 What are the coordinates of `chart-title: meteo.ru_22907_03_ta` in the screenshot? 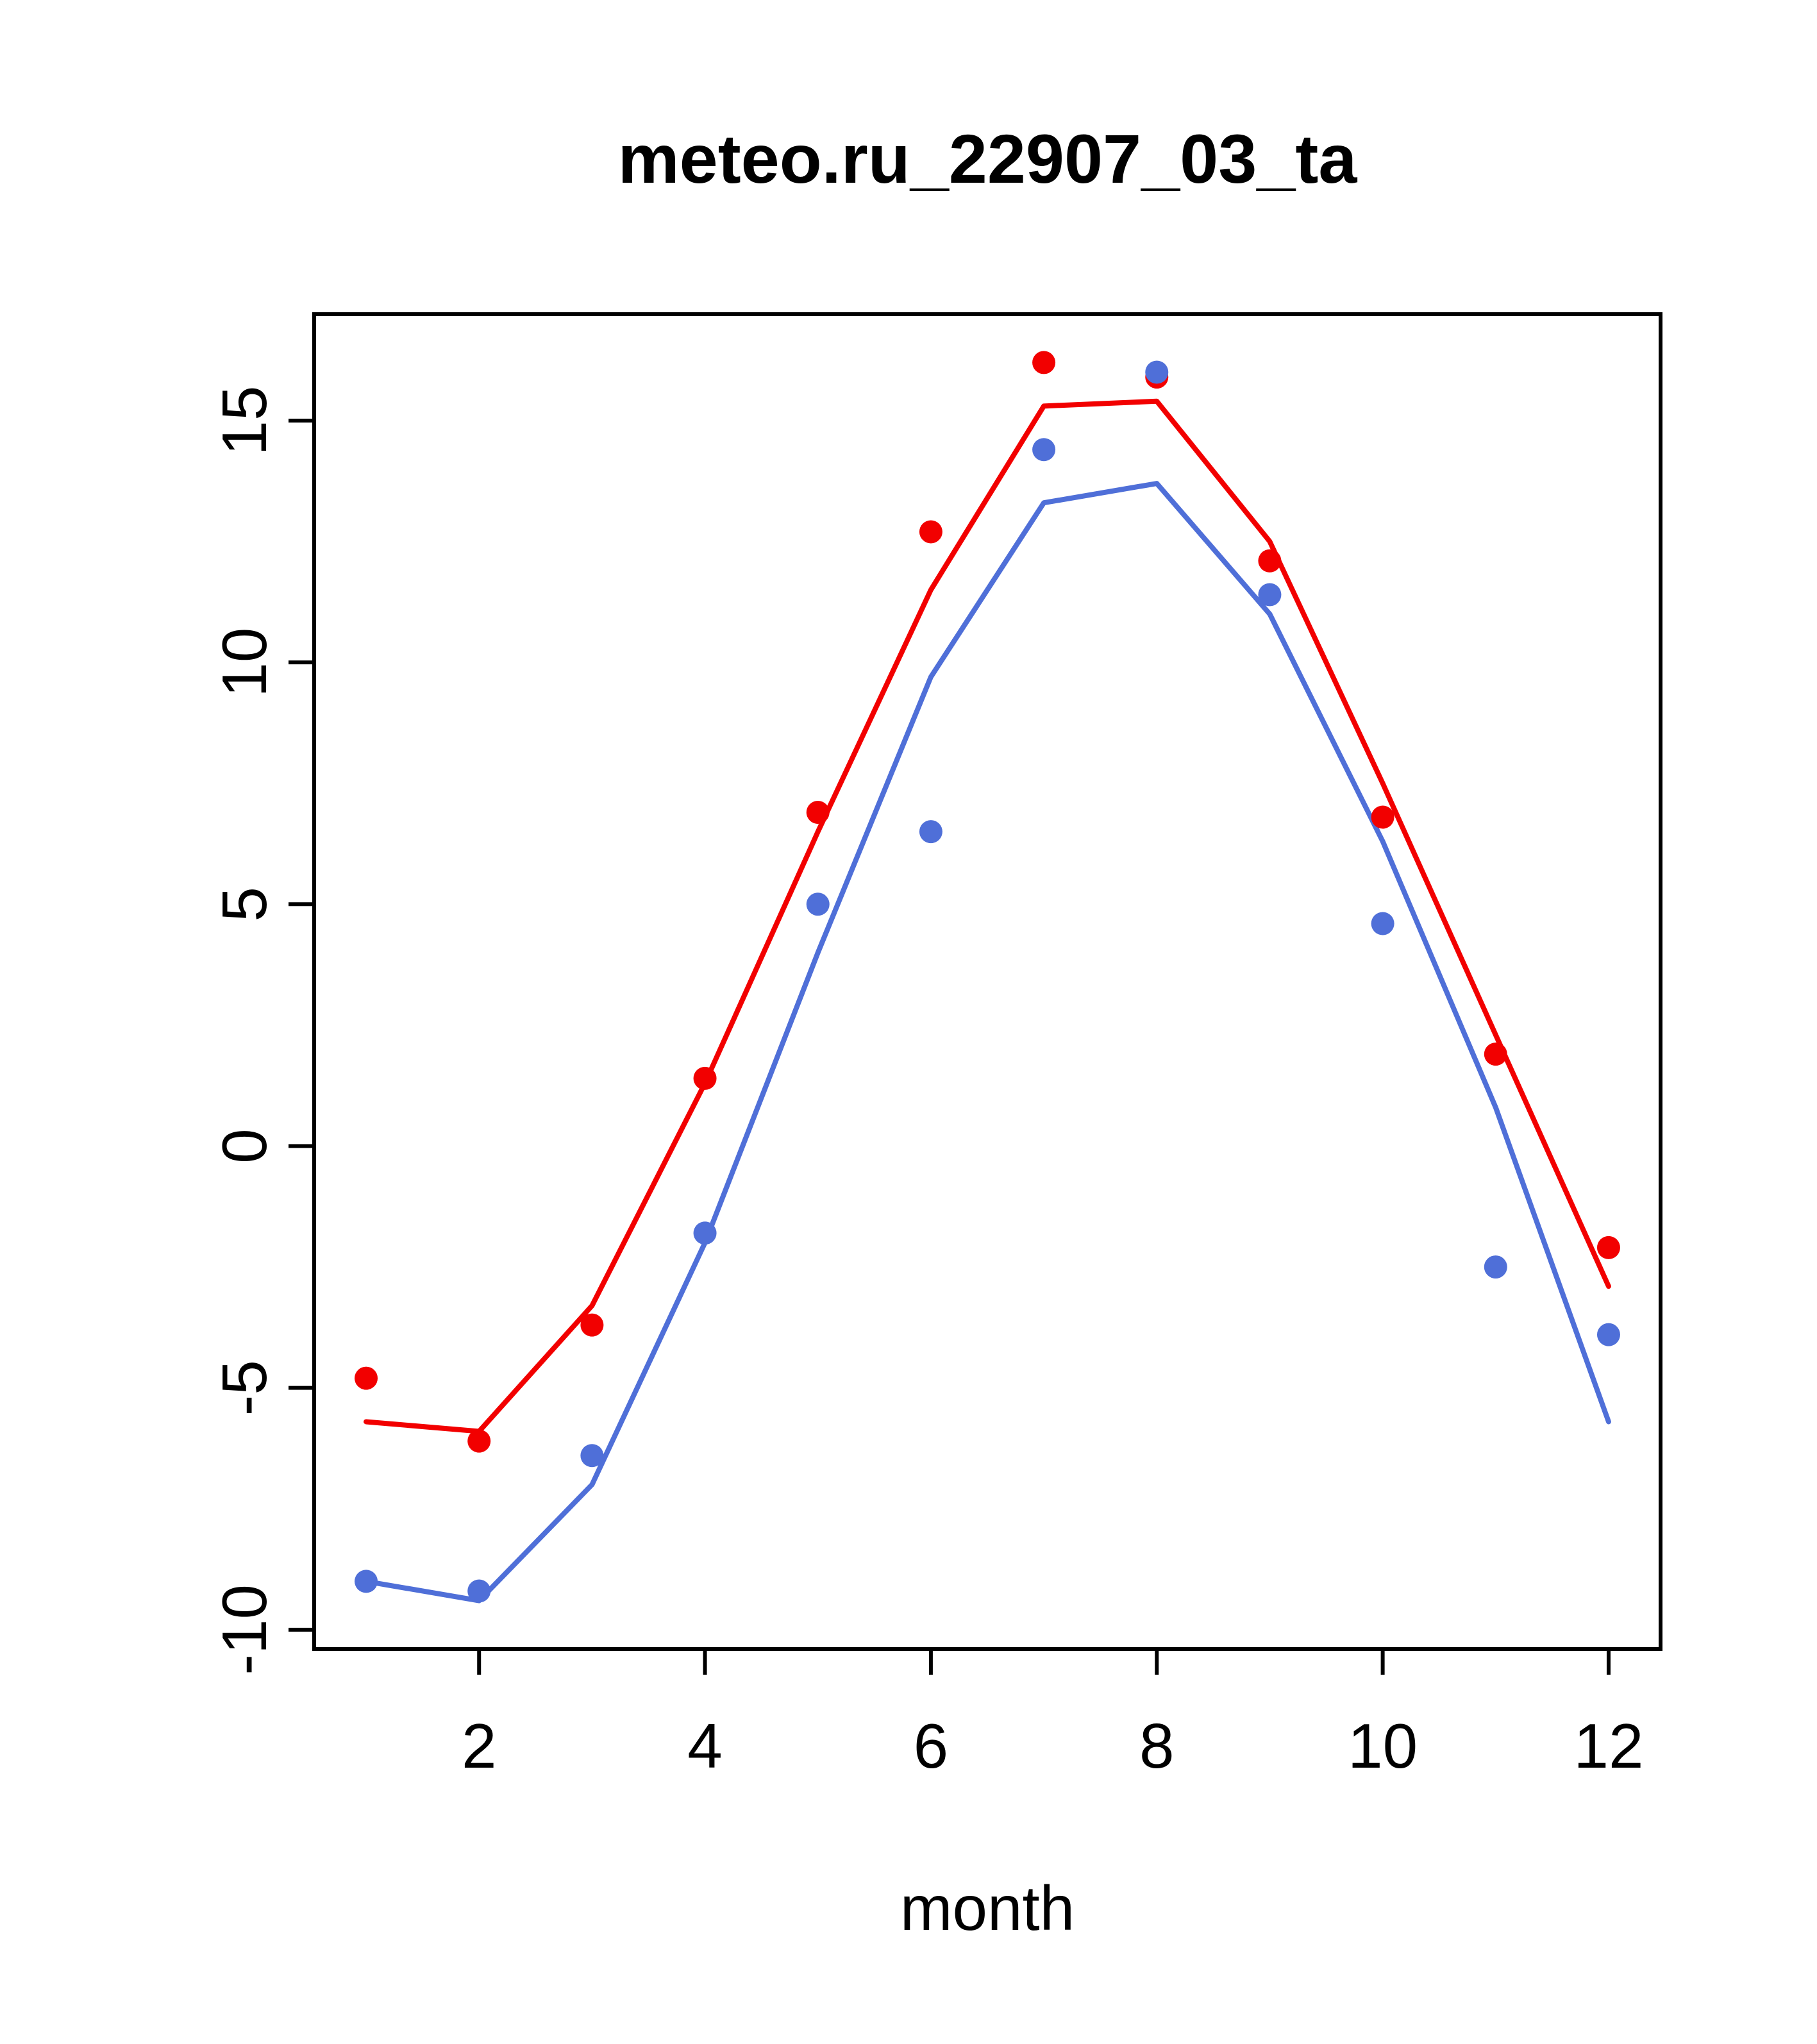 It's located at (988, 158).